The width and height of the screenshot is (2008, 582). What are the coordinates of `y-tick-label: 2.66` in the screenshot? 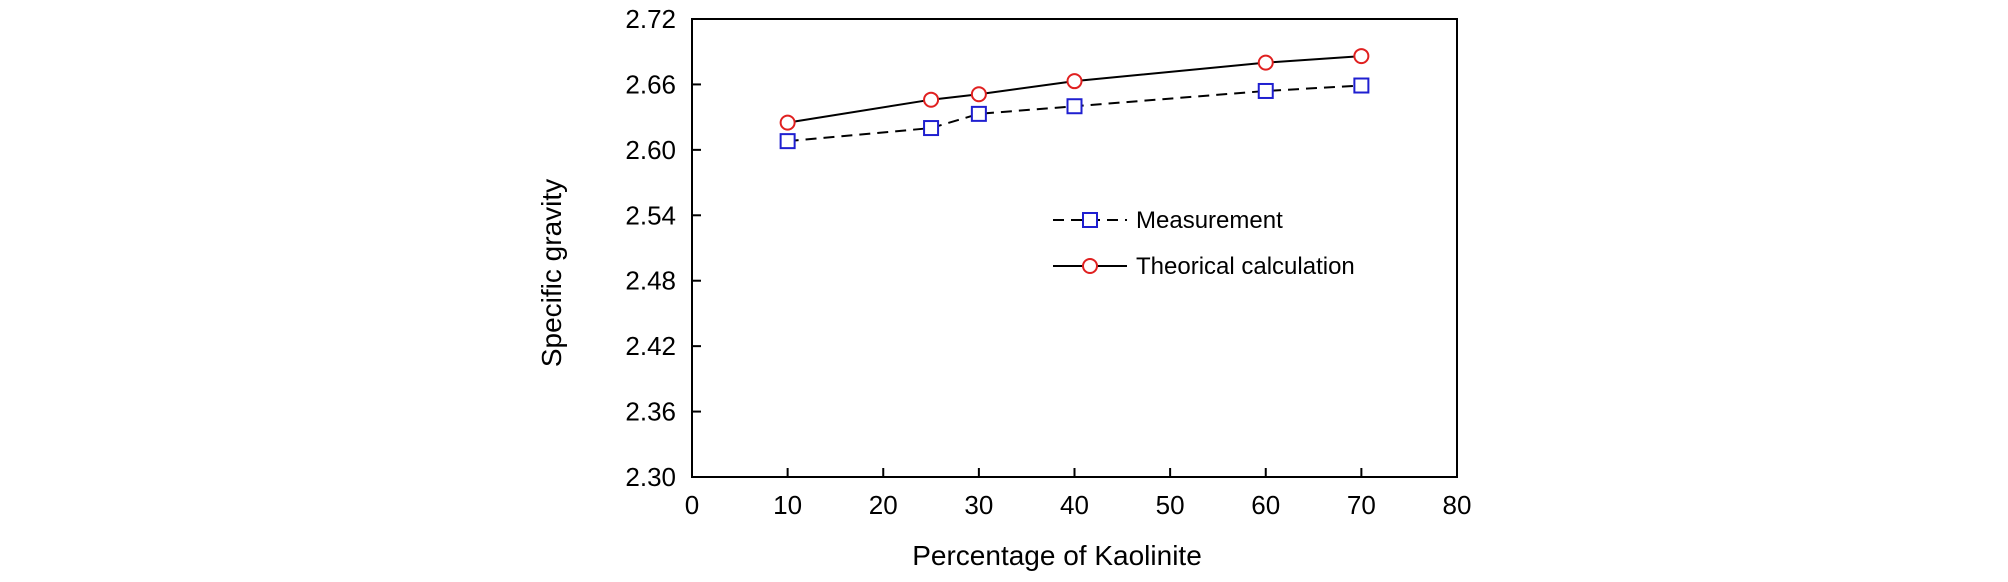 It's located at (650, 84).